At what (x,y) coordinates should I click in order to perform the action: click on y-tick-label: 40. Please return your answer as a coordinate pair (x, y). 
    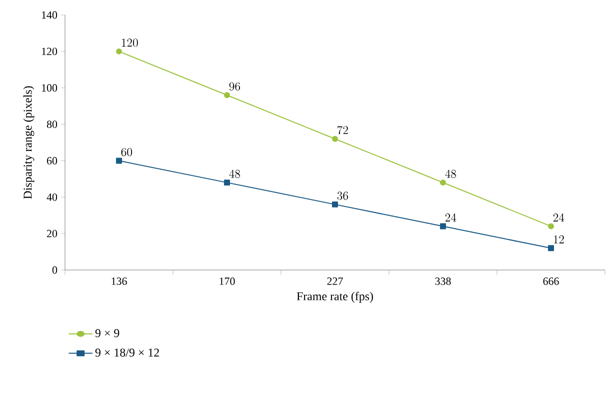
    Looking at the image, I should click on (52, 197).